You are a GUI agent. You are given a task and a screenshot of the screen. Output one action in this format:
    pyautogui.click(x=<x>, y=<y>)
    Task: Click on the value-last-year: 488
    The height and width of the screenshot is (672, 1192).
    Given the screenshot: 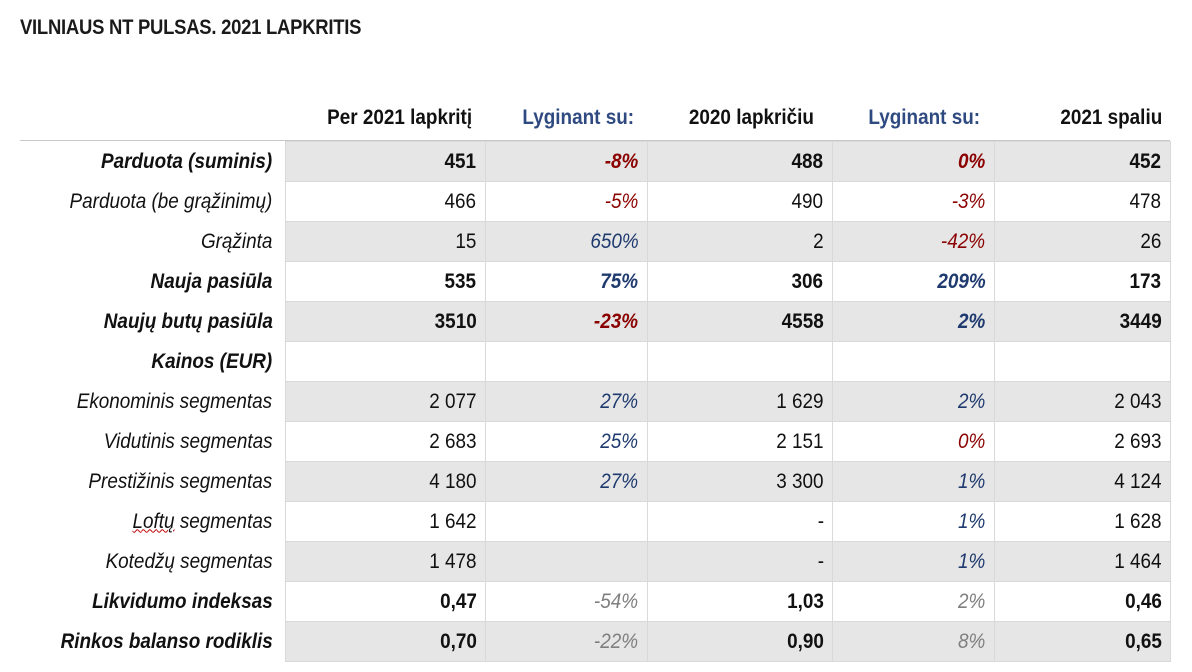 What is the action you would take?
    pyautogui.click(x=739, y=161)
    